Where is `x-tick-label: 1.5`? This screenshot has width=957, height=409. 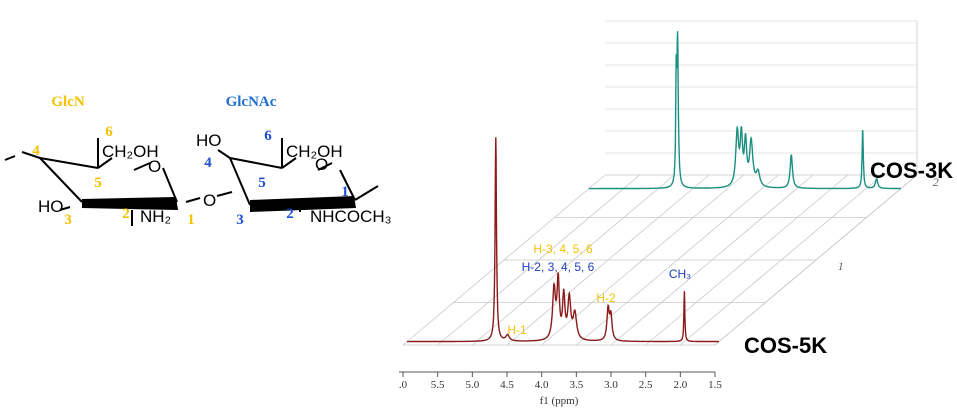 x-tick-label: 1.5 is located at coordinates (715, 385).